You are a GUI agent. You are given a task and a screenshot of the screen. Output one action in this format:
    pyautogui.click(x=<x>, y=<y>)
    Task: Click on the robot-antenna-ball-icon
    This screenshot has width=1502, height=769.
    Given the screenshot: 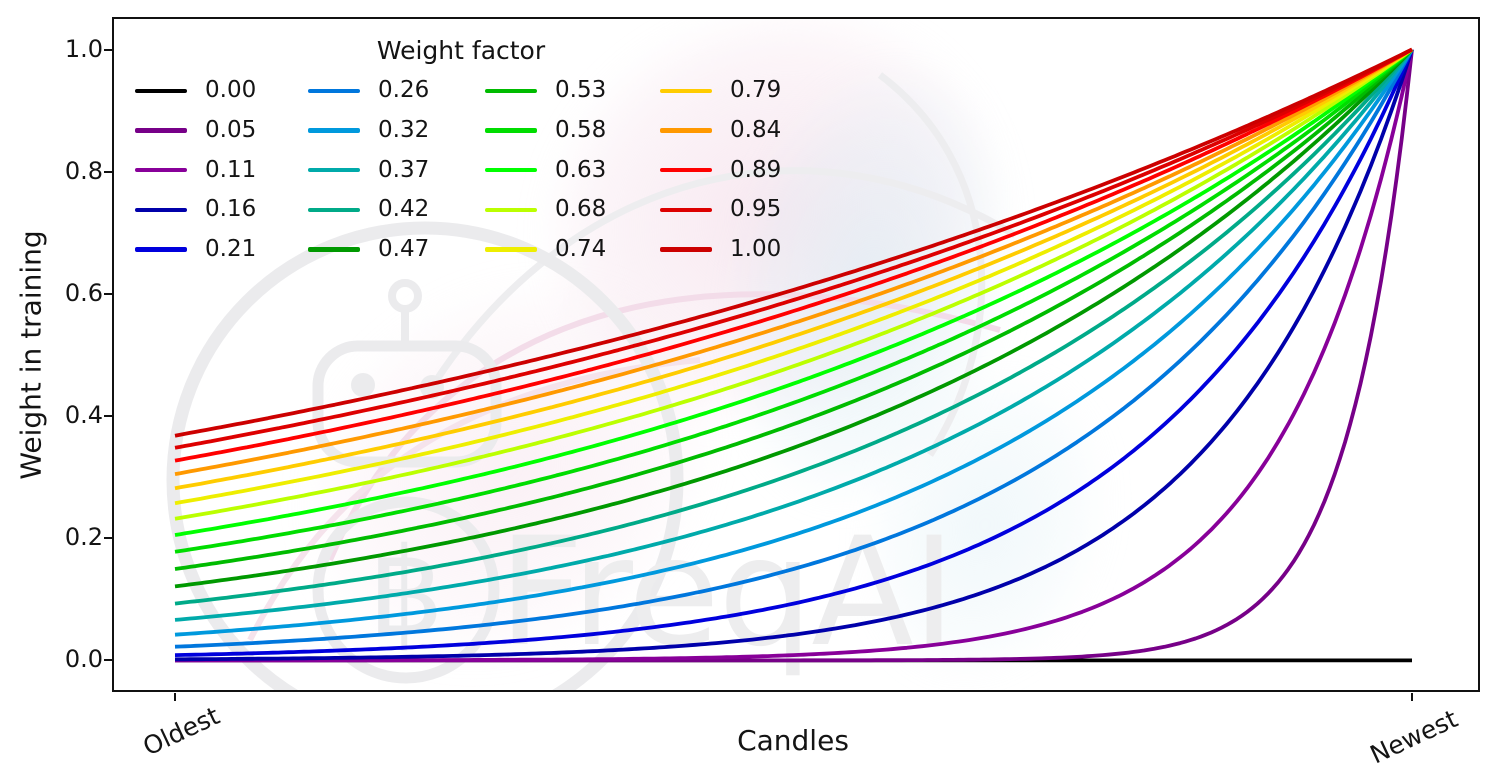 What is the action you would take?
    pyautogui.click(x=405, y=296)
    